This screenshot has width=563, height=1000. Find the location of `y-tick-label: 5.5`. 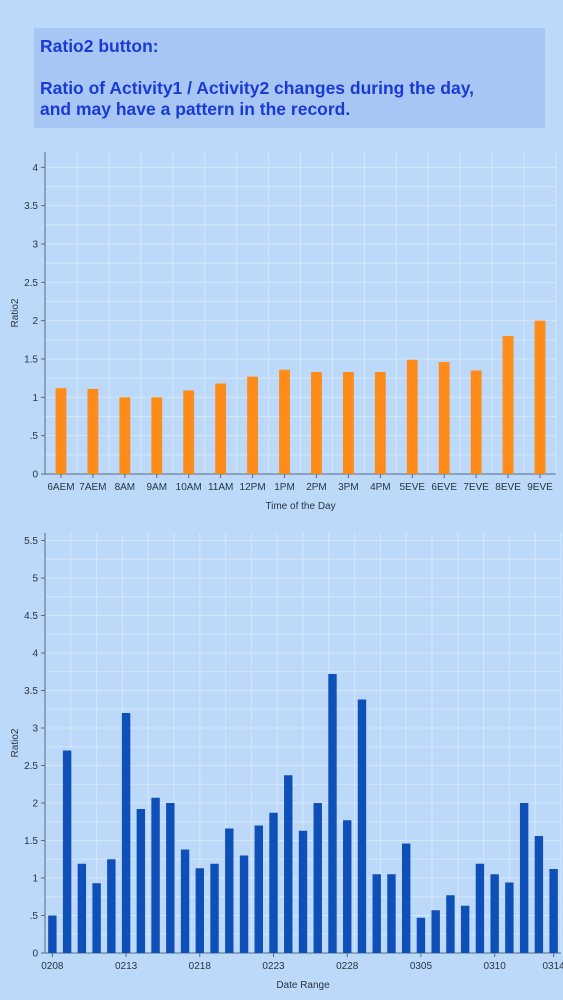

y-tick-label: 5.5 is located at coordinates (31, 541).